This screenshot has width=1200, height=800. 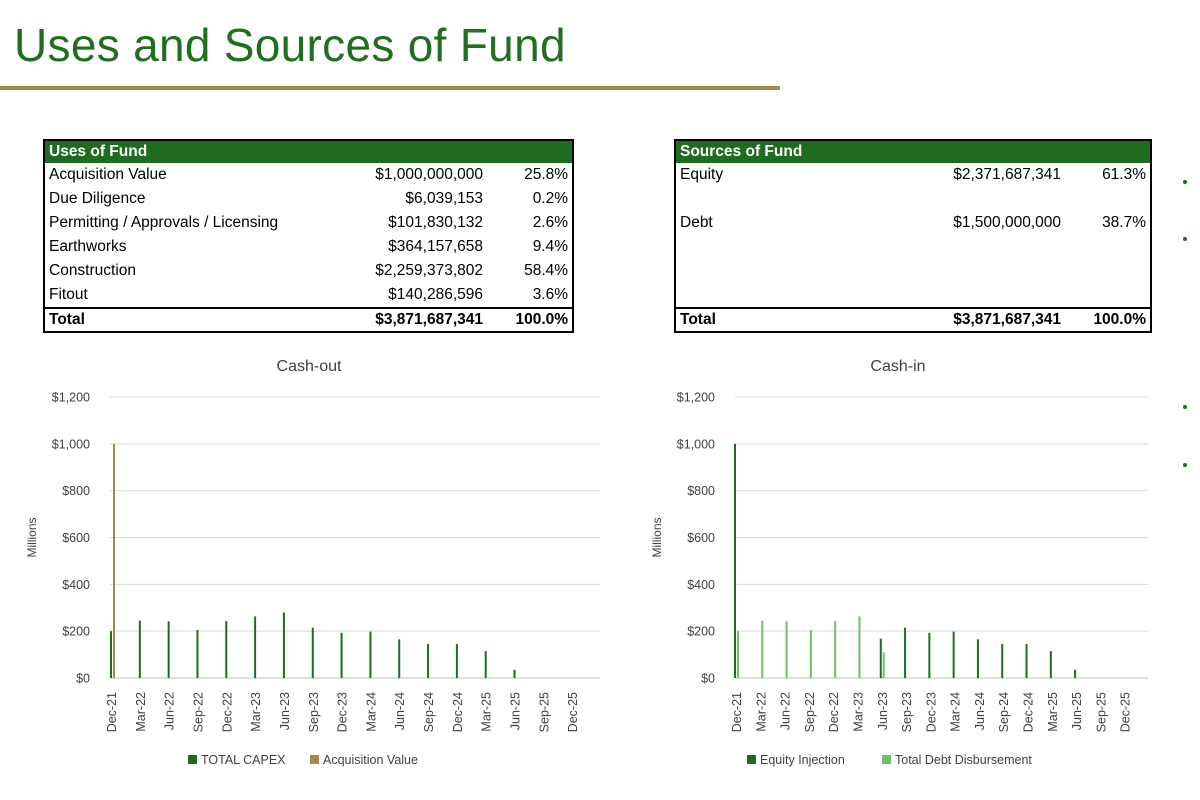 I want to click on row-amount: $1,000,000,000, so click(x=429, y=174).